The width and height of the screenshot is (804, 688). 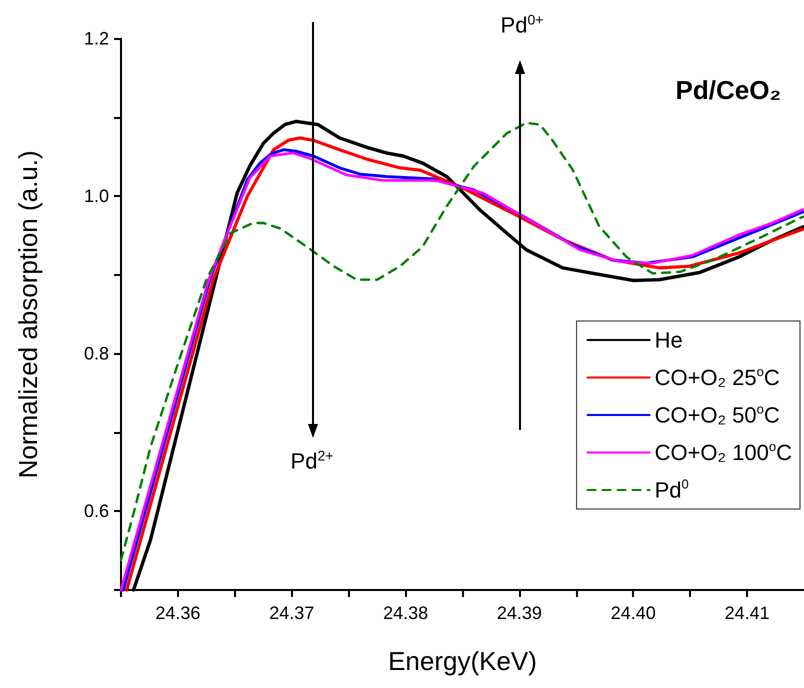 What do you see at coordinates (668, 340) in the screenshot?
I see `legend-label: He` at bounding box center [668, 340].